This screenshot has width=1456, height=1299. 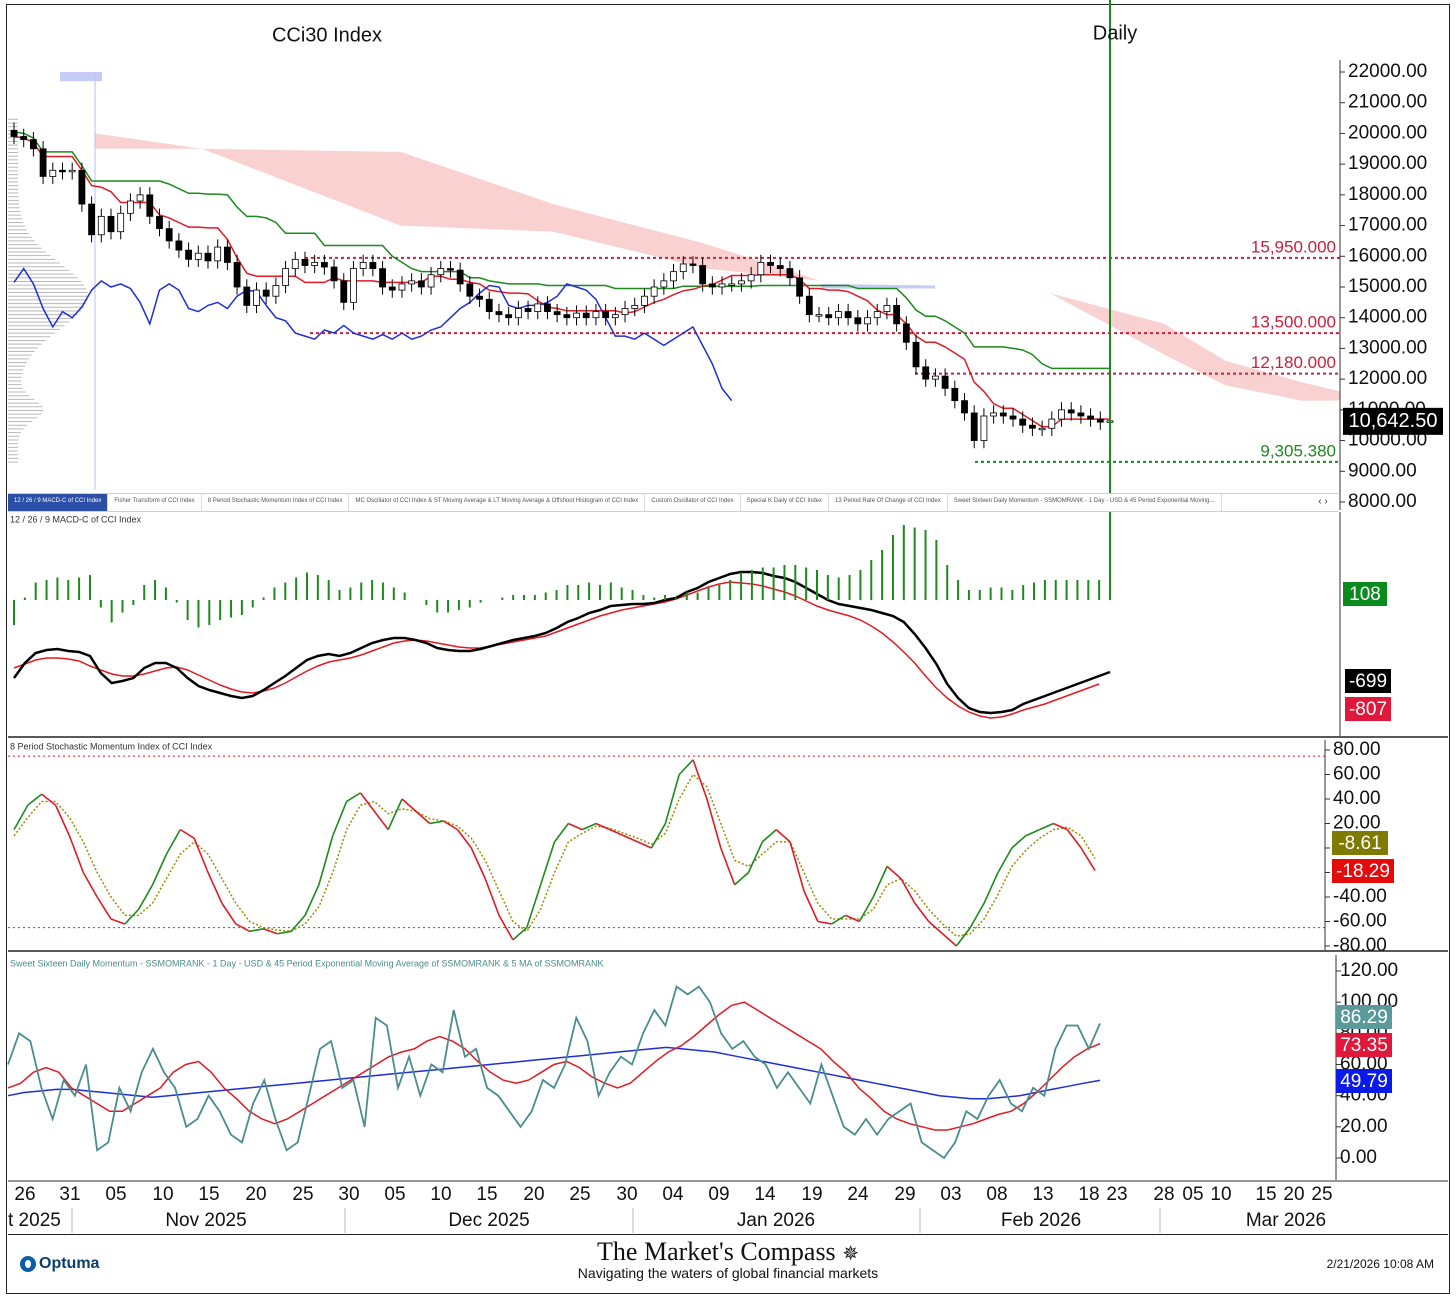 I want to click on price-tick-label: 9000.00, so click(x=1382, y=470).